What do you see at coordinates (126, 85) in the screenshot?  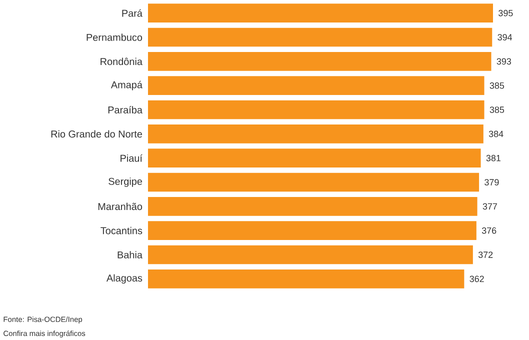 I see `y-tick-label: Amapá` at bounding box center [126, 85].